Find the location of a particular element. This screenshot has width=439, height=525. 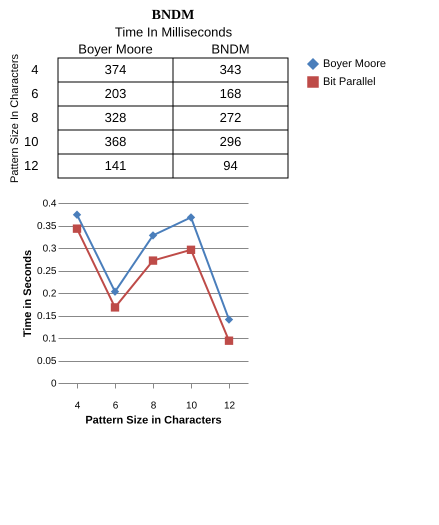

y-tick-label: 0 is located at coordinates (53, 384).